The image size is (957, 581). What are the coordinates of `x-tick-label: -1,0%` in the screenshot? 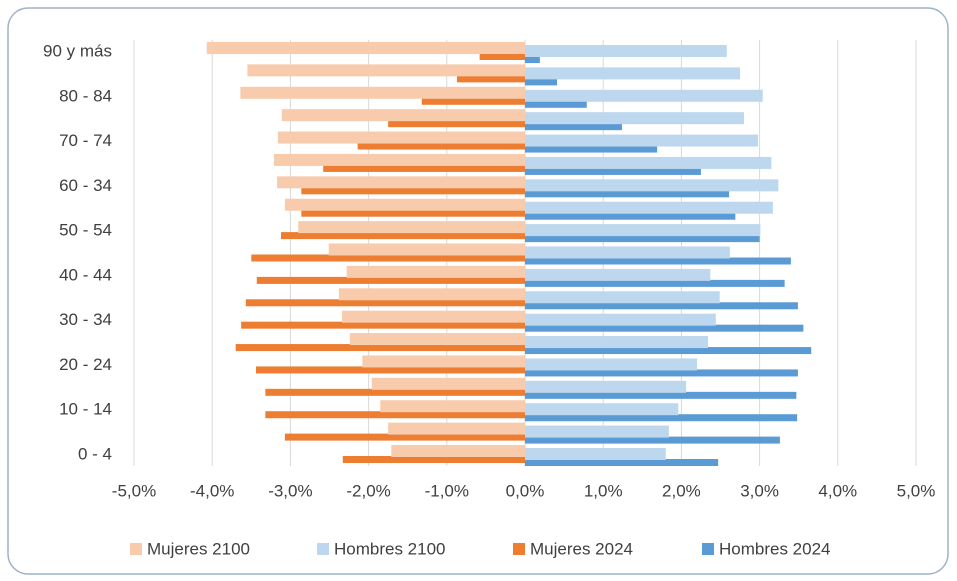 It's located at (447, 490).